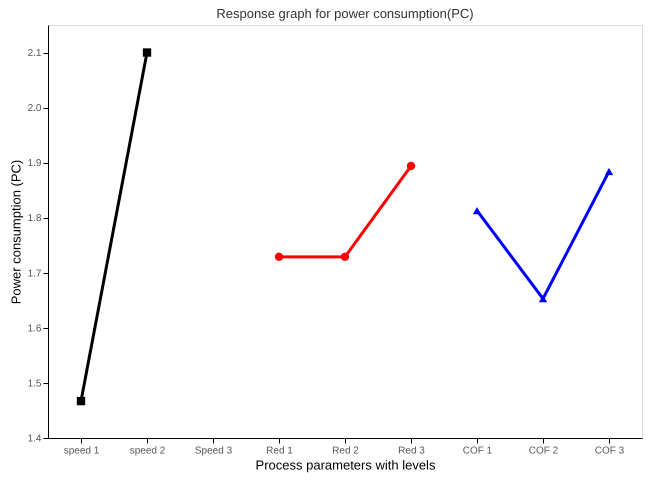 The image size is (662, 482). Describe the element at coordinates (82, 451) in the screenshot. I see `x-tick-label: speed 1` at that location.